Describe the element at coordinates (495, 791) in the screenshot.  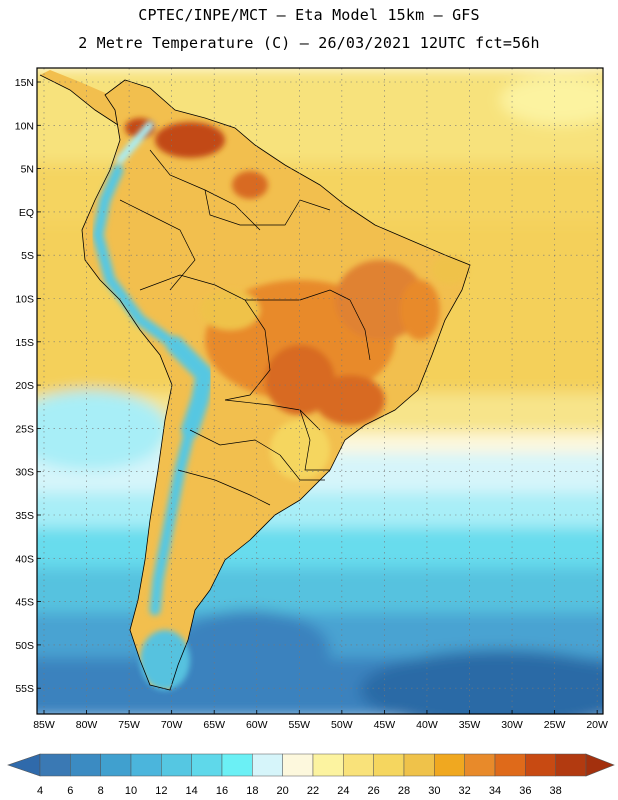
I see `colorbar-label: 34` at that location.